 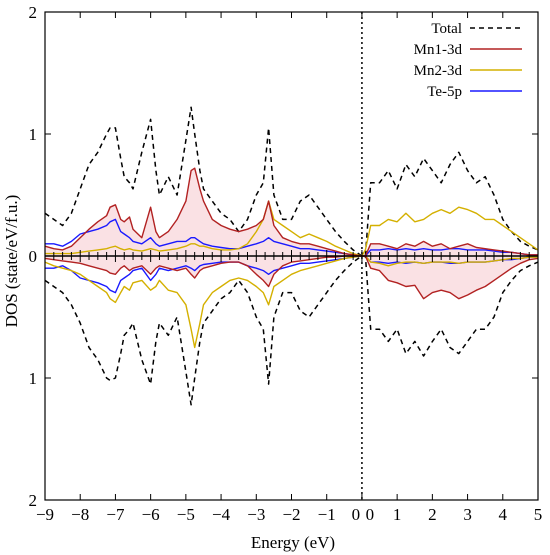 I want to click on mn1-3d-spin-up-line, so click(x=291, y=212).